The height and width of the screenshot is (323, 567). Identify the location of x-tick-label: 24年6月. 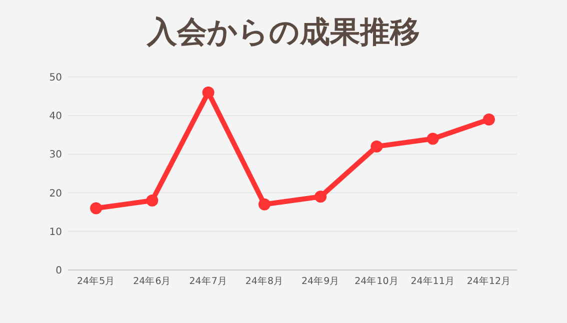
(152, 281).